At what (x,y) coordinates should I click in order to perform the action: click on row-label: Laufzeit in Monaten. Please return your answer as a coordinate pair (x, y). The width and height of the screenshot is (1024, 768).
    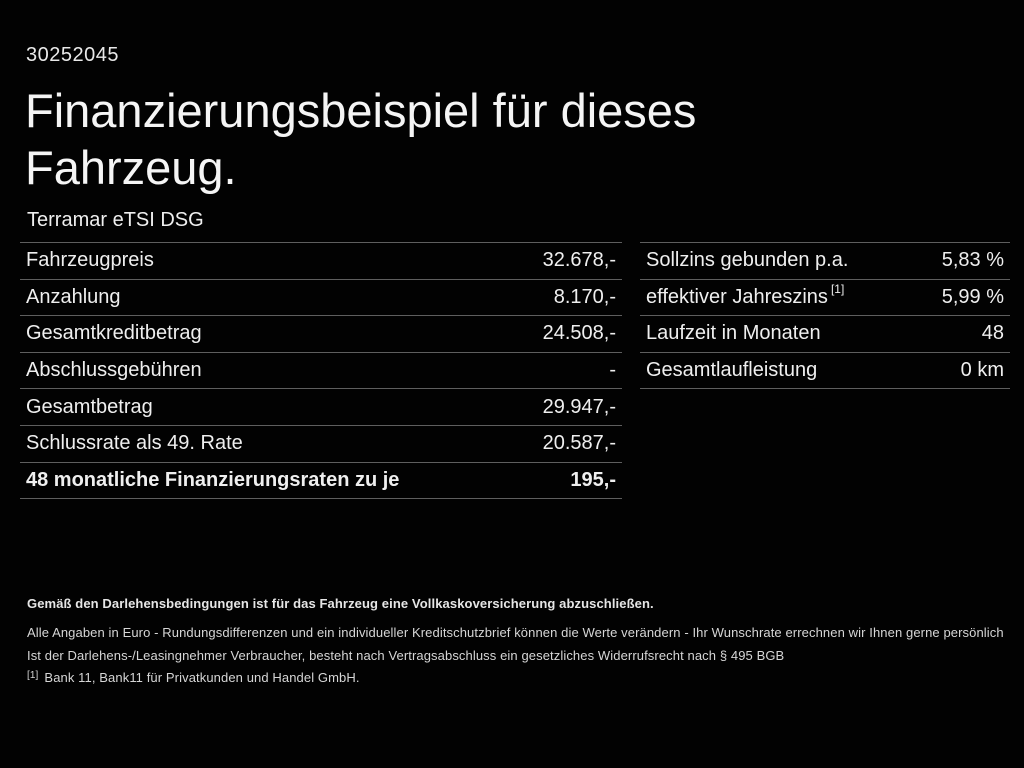
    Looking at the image, I should click on (733, 333).